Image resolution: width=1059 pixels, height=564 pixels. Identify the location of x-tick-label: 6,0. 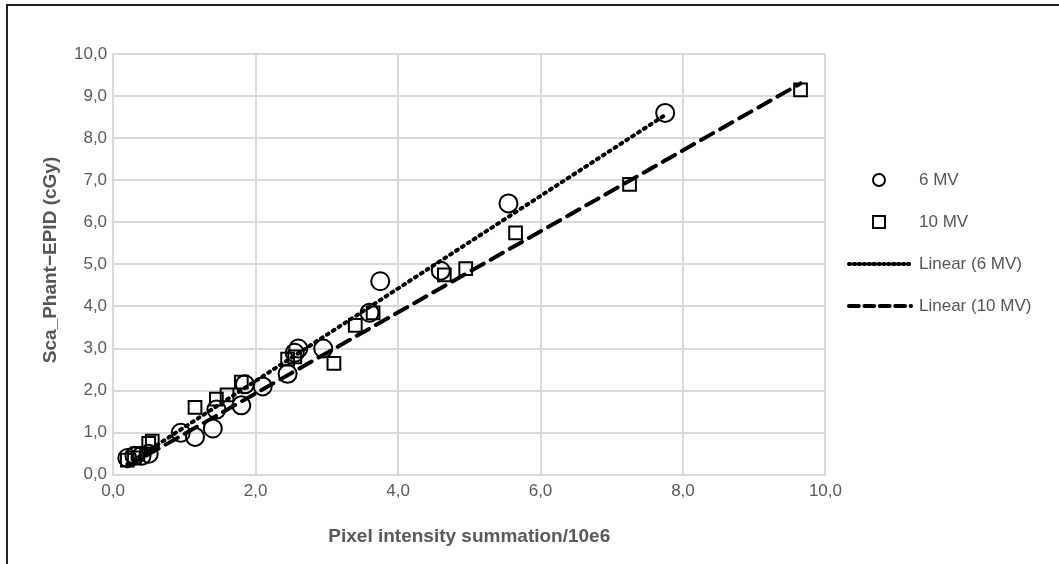
(540, 490).